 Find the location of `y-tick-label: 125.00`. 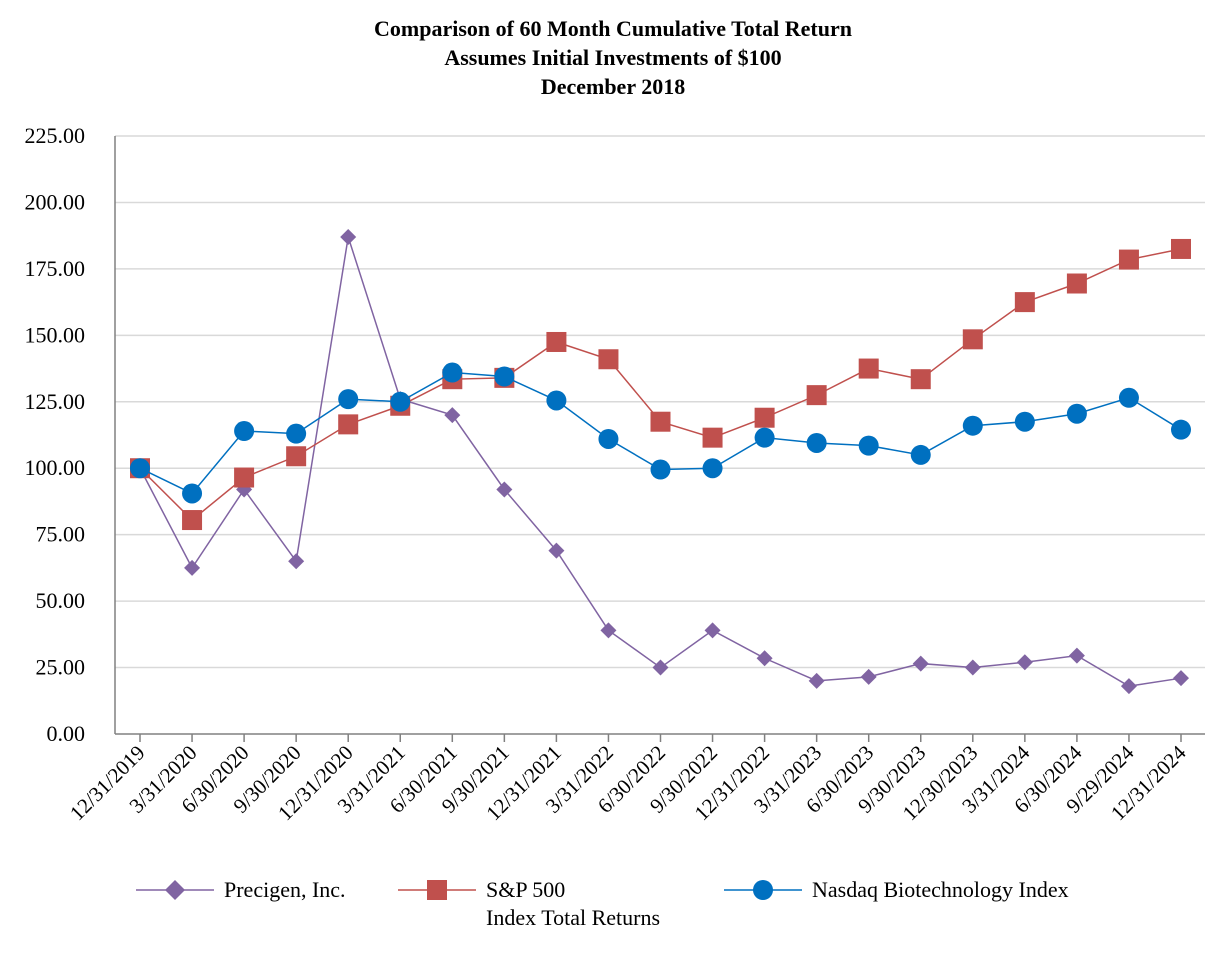

y-tick-label: 125.00 is located at coordinates (55, 401).